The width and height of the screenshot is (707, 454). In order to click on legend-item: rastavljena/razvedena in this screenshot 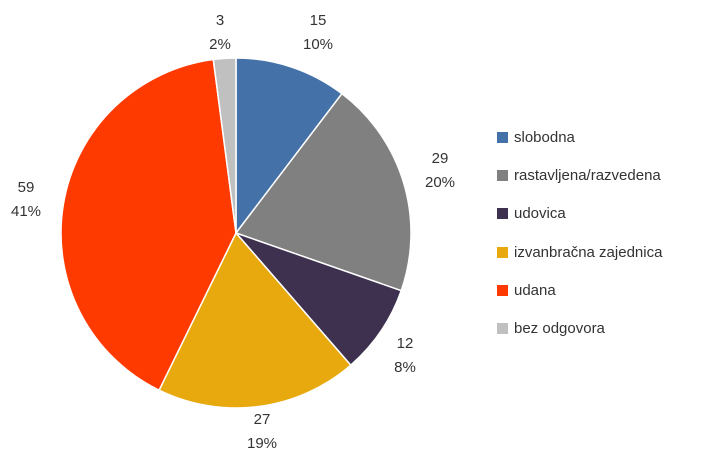, I will do `click(599, 175)`.